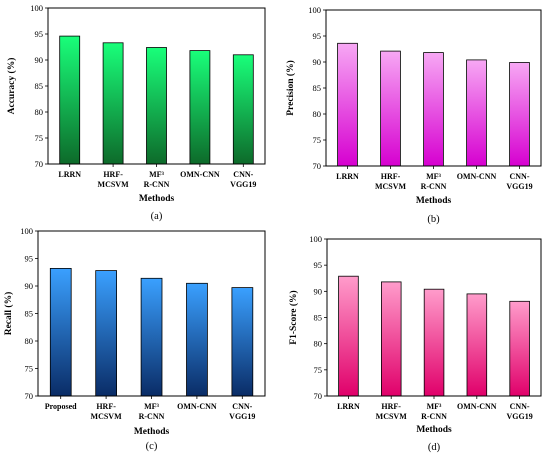 This screenshot has height=459, width=550. What do you see at coordinates (157, 216) in the screenshot?
I see `panel-caption: (a)` at bounding box center [157, 216].